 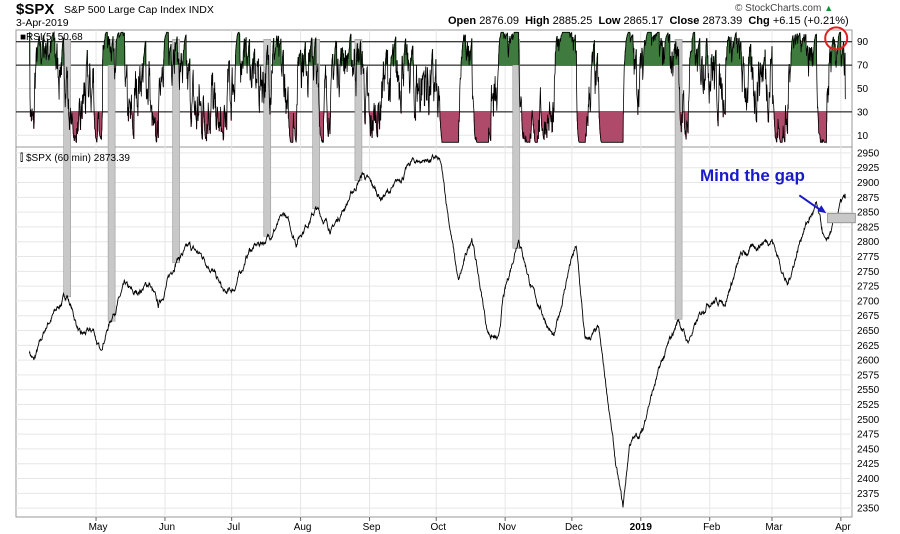 What do you see at coordinates (868, 213) in the screenshot?
I see `price-tick-label: 2850` at bounding box center [868, 213].